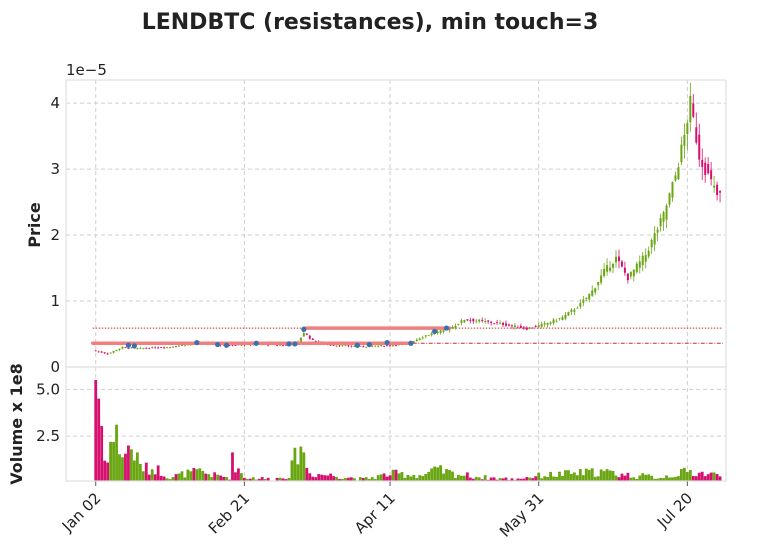 Image resolution: width=764 pixels, height=552 pixels. Describe the element at coordinates (48, 436) in the screenshot. I see `volume-tick-label: 2.5` at that location.